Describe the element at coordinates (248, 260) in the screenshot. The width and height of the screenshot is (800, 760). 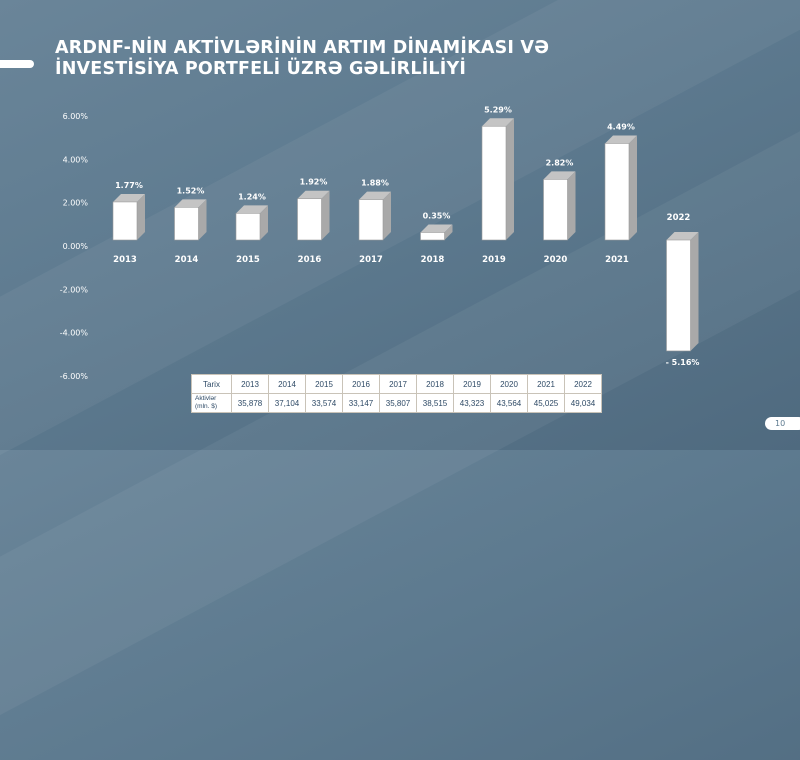
I see `x-tick-label: 2015` at that location.